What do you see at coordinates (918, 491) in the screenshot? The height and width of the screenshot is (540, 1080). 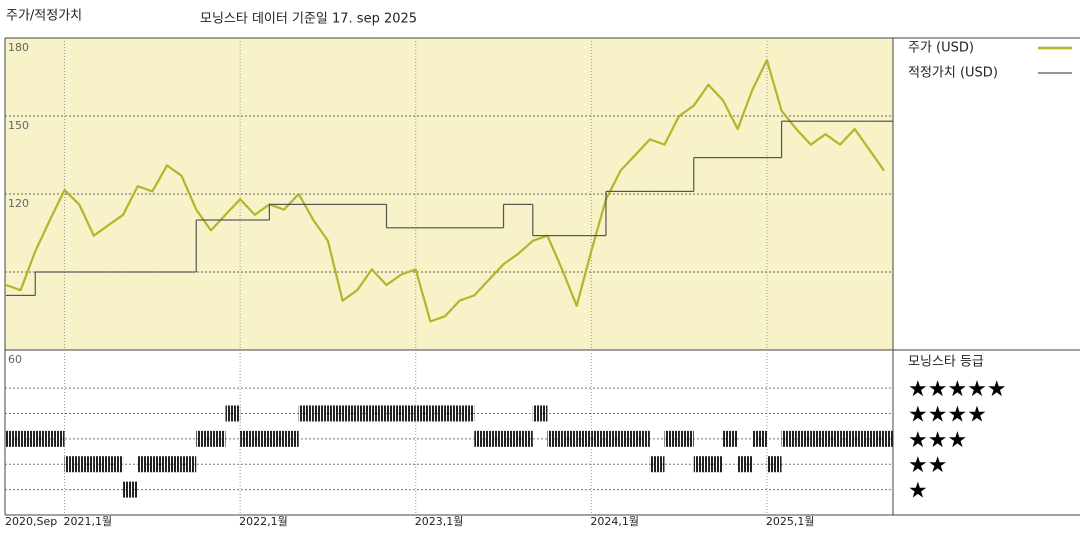 I see `rating-label: ★` at bounding box center [918, 491].